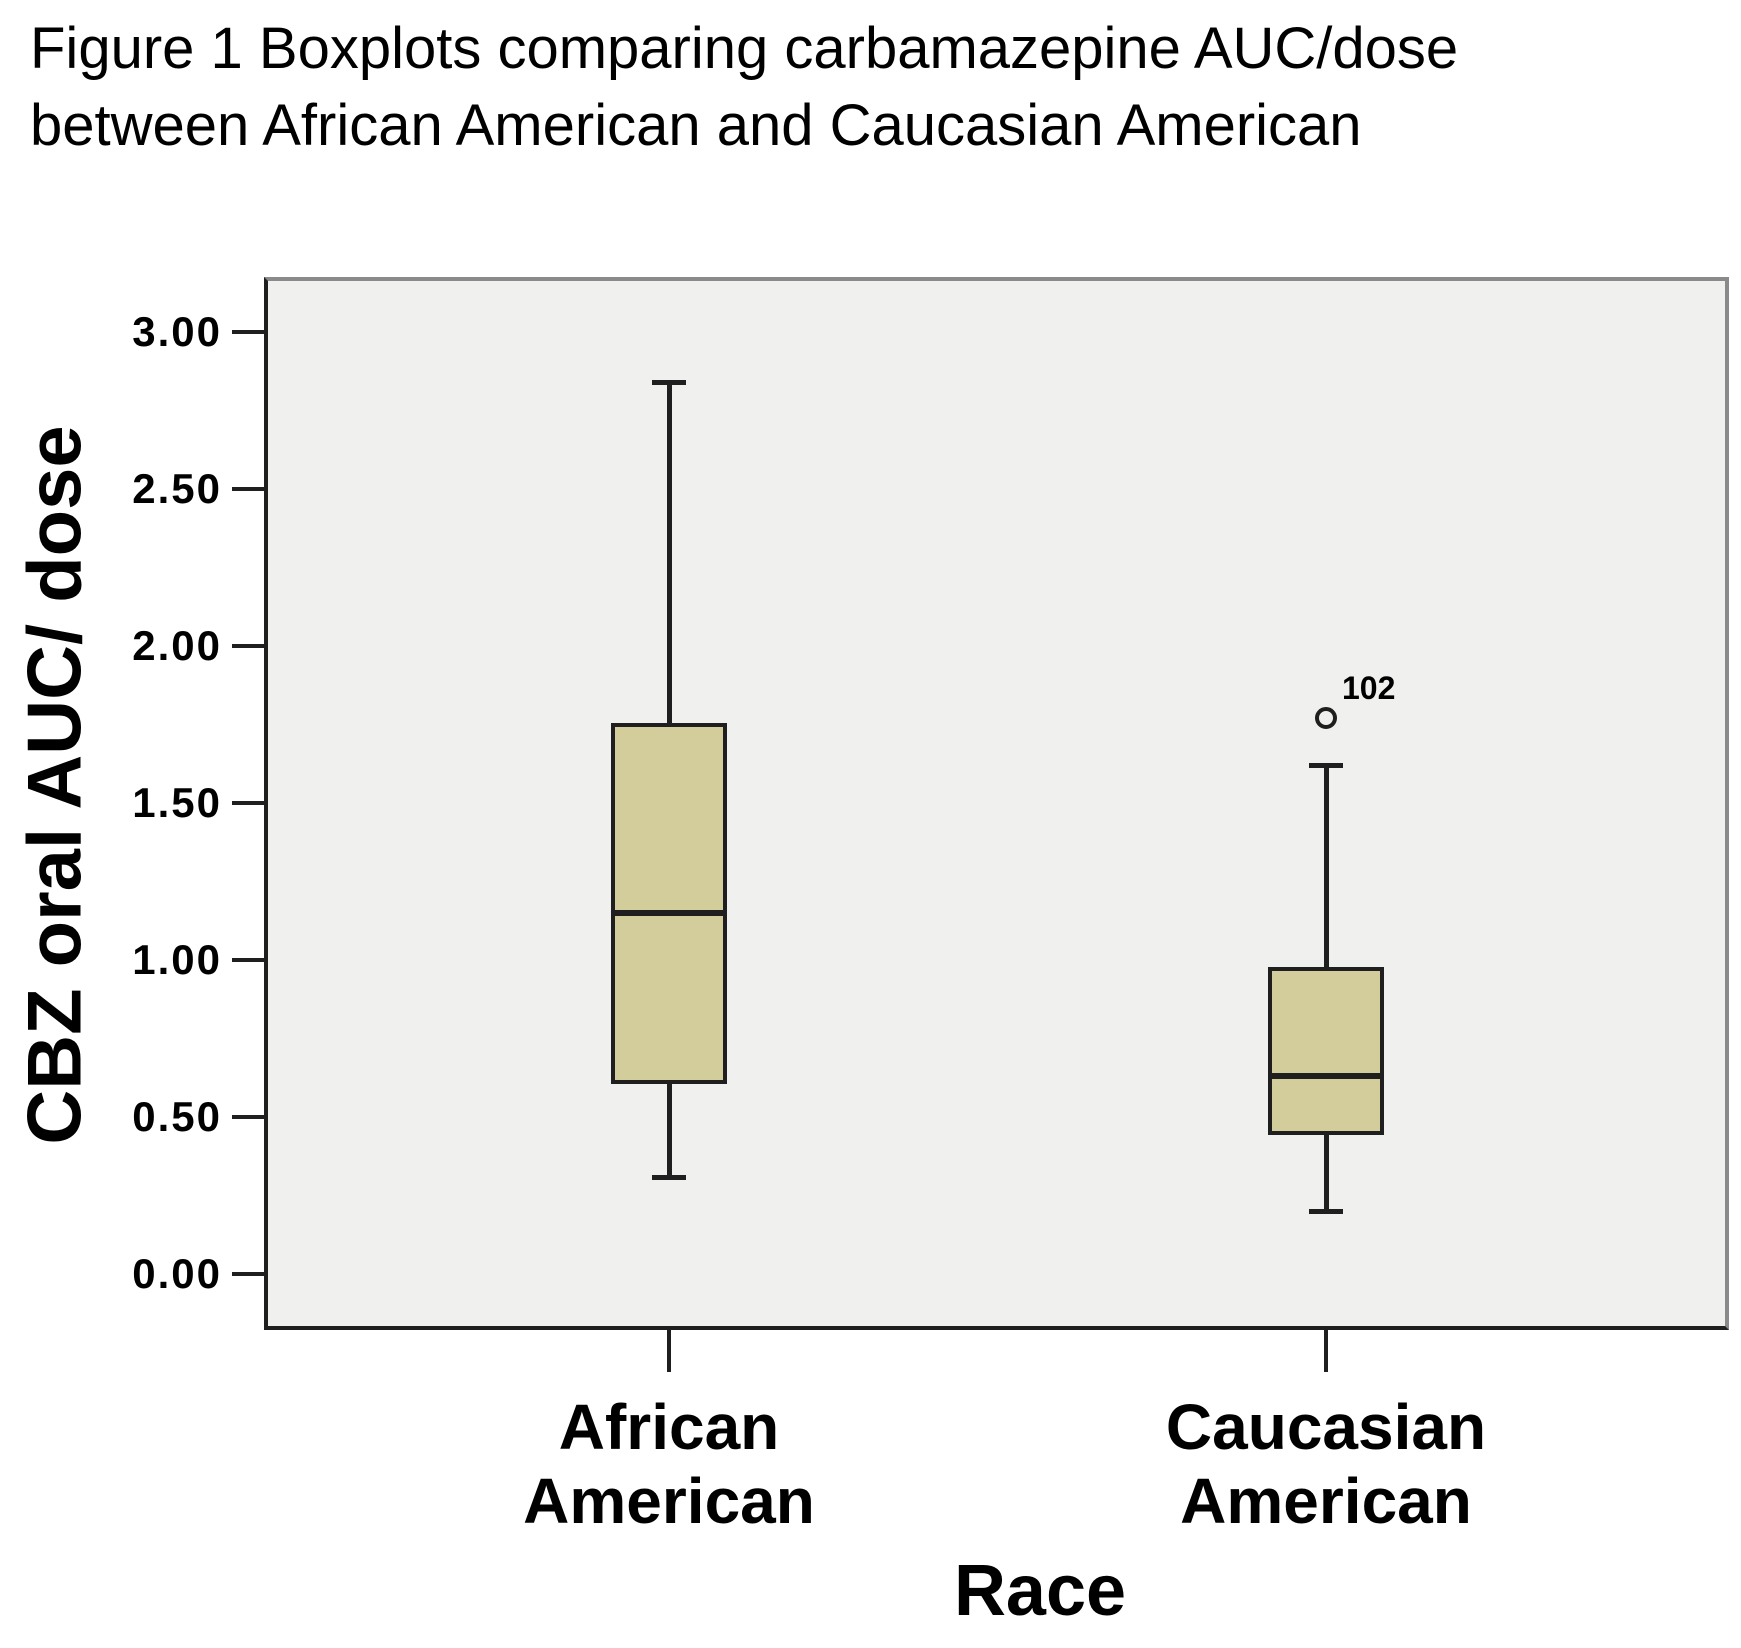 The image size is (1741, 1648). I want to click on y-tick-label: 2.00, so click(177, 645).